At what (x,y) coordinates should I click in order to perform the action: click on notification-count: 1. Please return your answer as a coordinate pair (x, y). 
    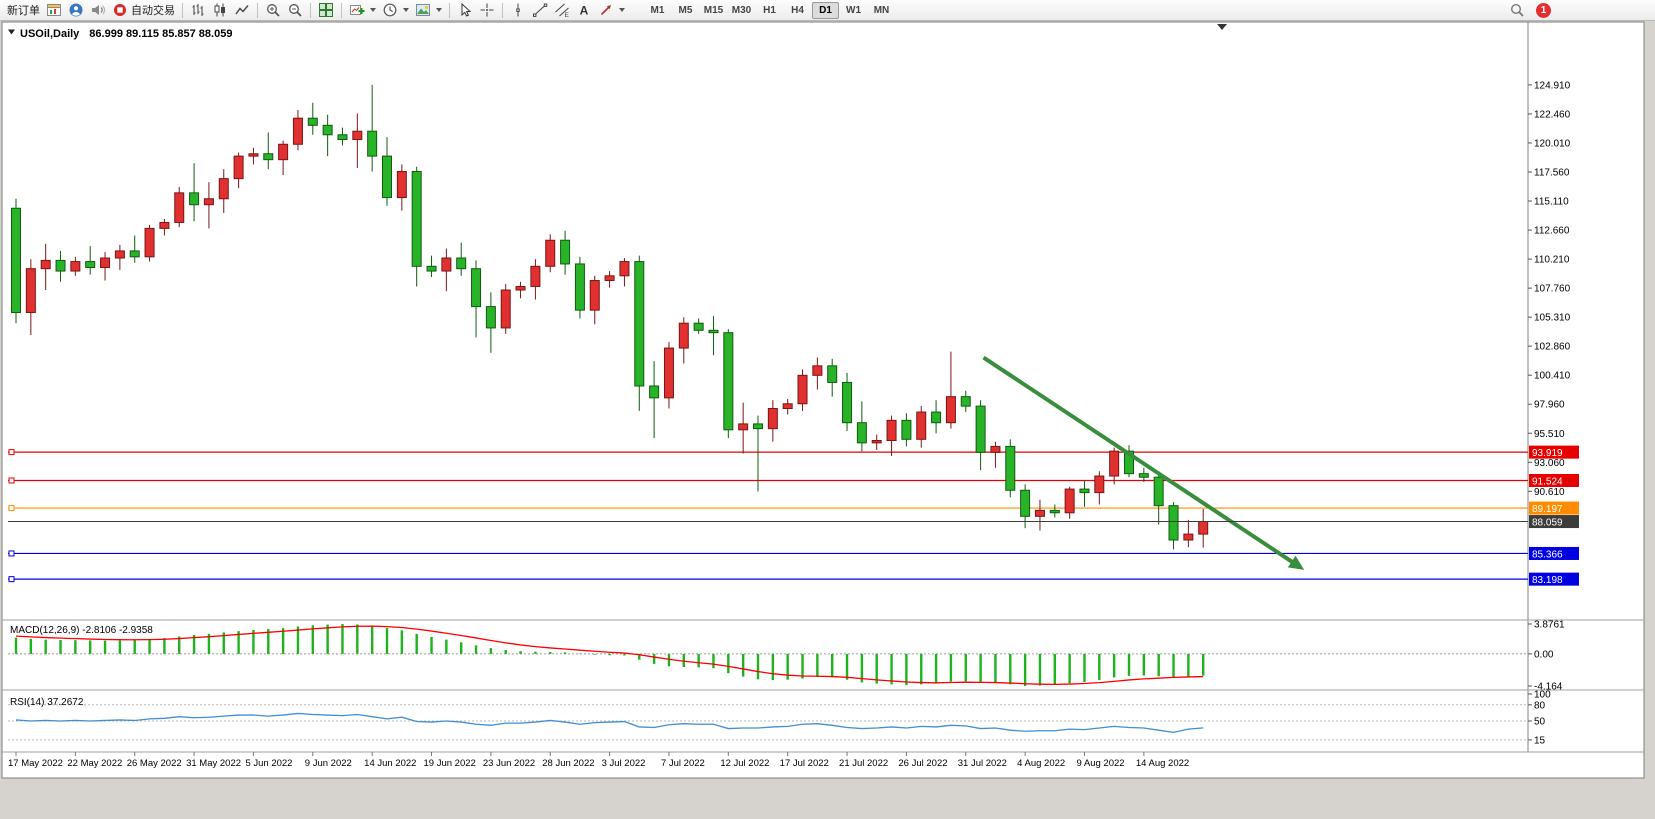
    Looking at the image, I should click on (1543, 10).